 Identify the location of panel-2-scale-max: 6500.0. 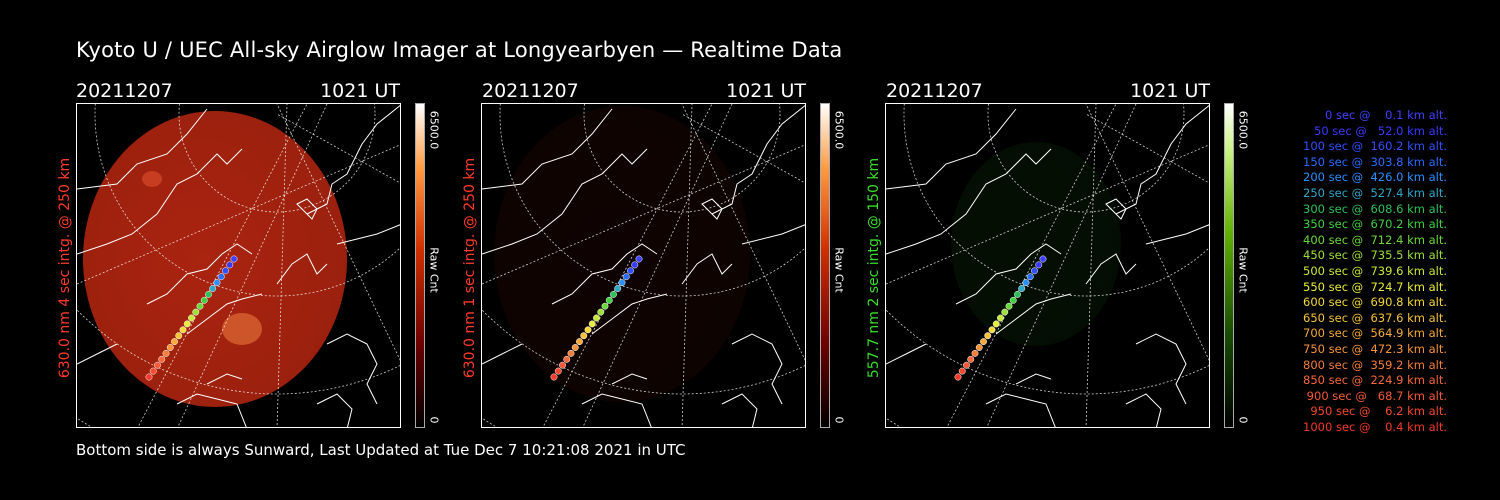
(839, 130).